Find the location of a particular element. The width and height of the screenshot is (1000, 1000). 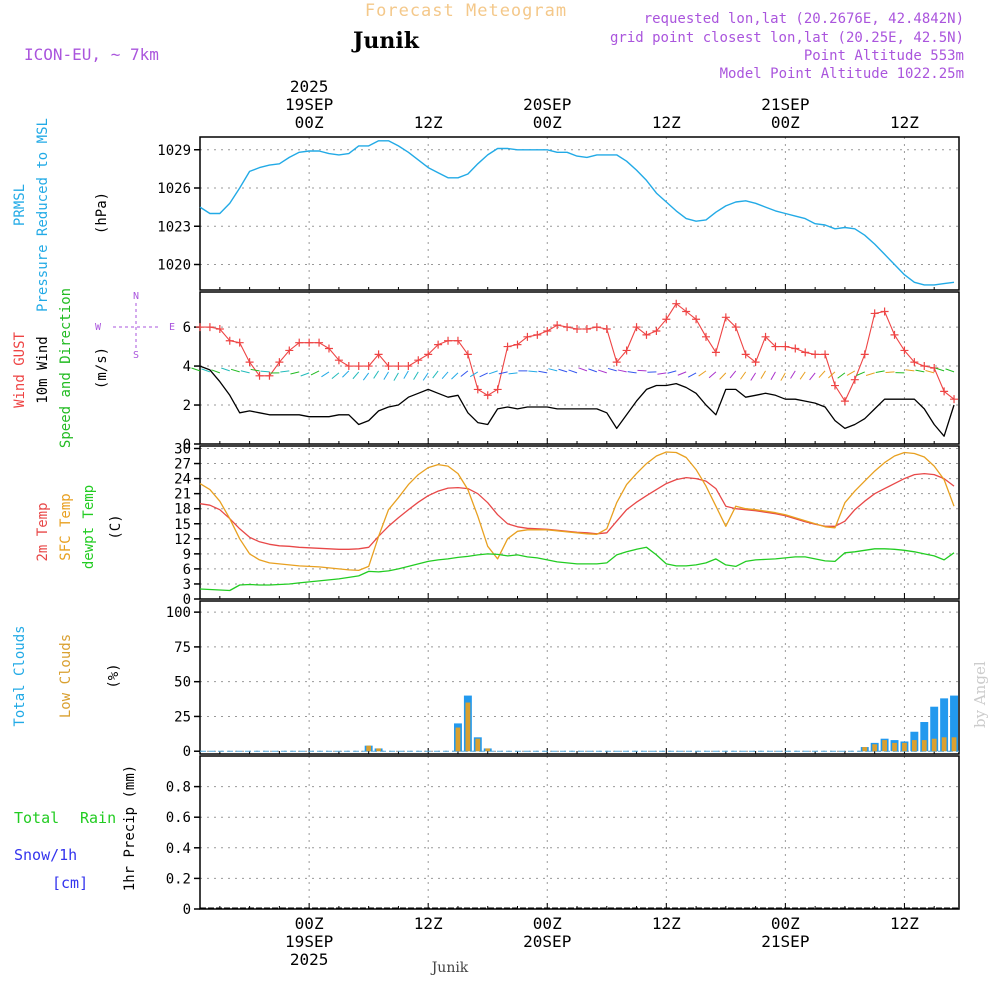

total-rain-label-rain: Rain is located at coordinates (98, 818).